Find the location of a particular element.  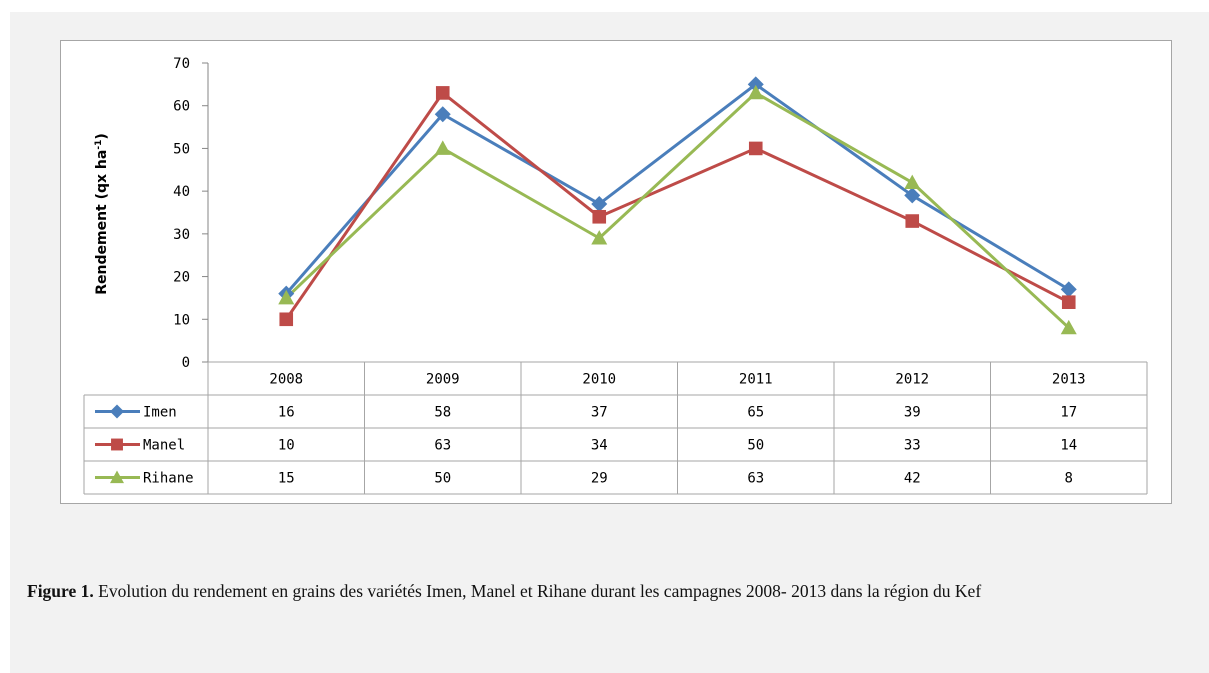

data-label-imen: 37 is located at coordinates (599, 413).